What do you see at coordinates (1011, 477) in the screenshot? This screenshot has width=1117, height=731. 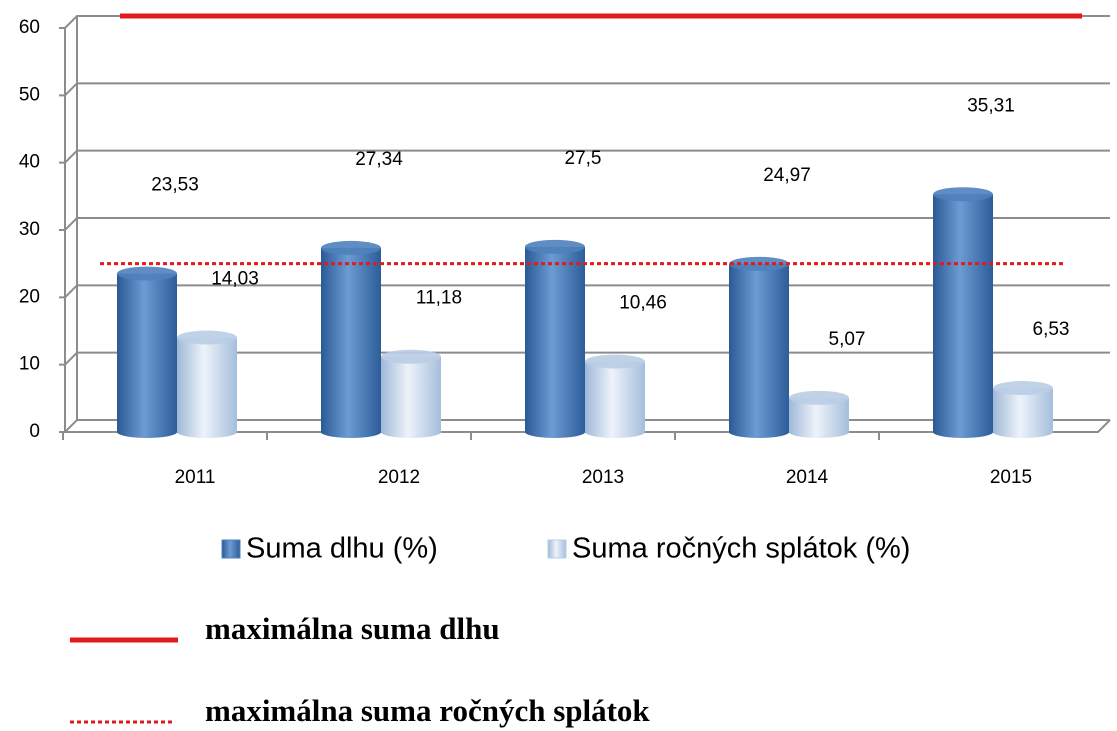 I see `x-tick-label: 2015` at bounding box center [1011, 477].